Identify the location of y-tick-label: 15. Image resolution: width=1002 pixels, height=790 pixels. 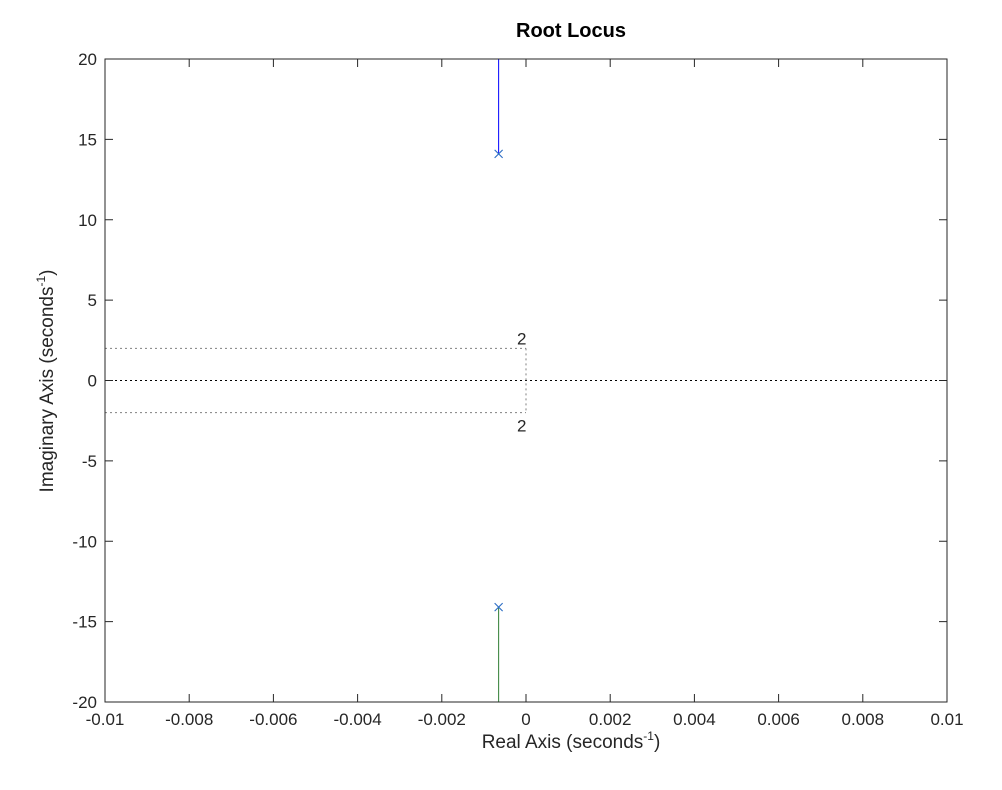
(87, 139).